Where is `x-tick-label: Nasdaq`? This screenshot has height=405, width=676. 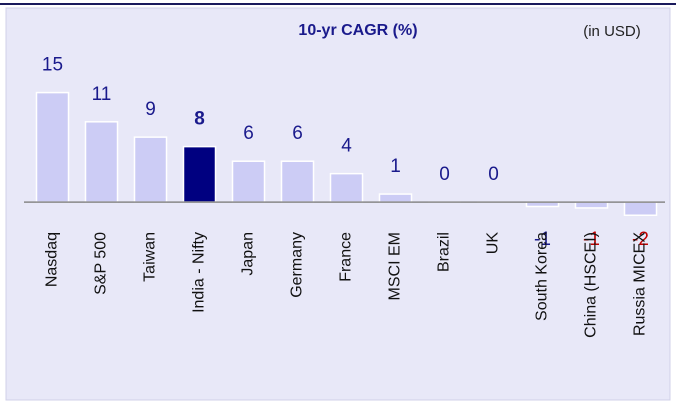 x-tick-label: Nasdaq is located at coordinates (52, 259).